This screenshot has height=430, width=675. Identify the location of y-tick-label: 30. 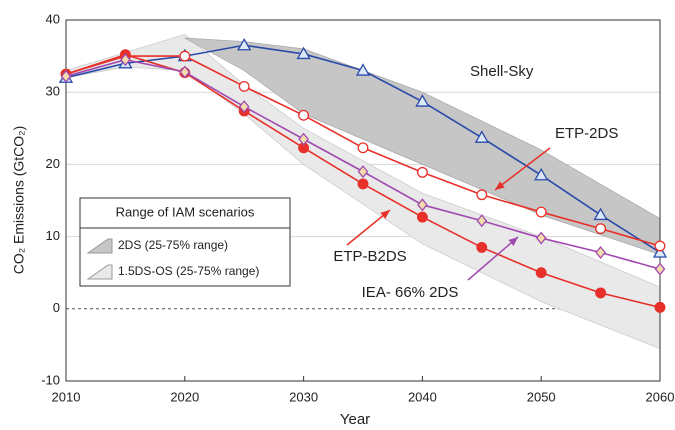
(53, 91).